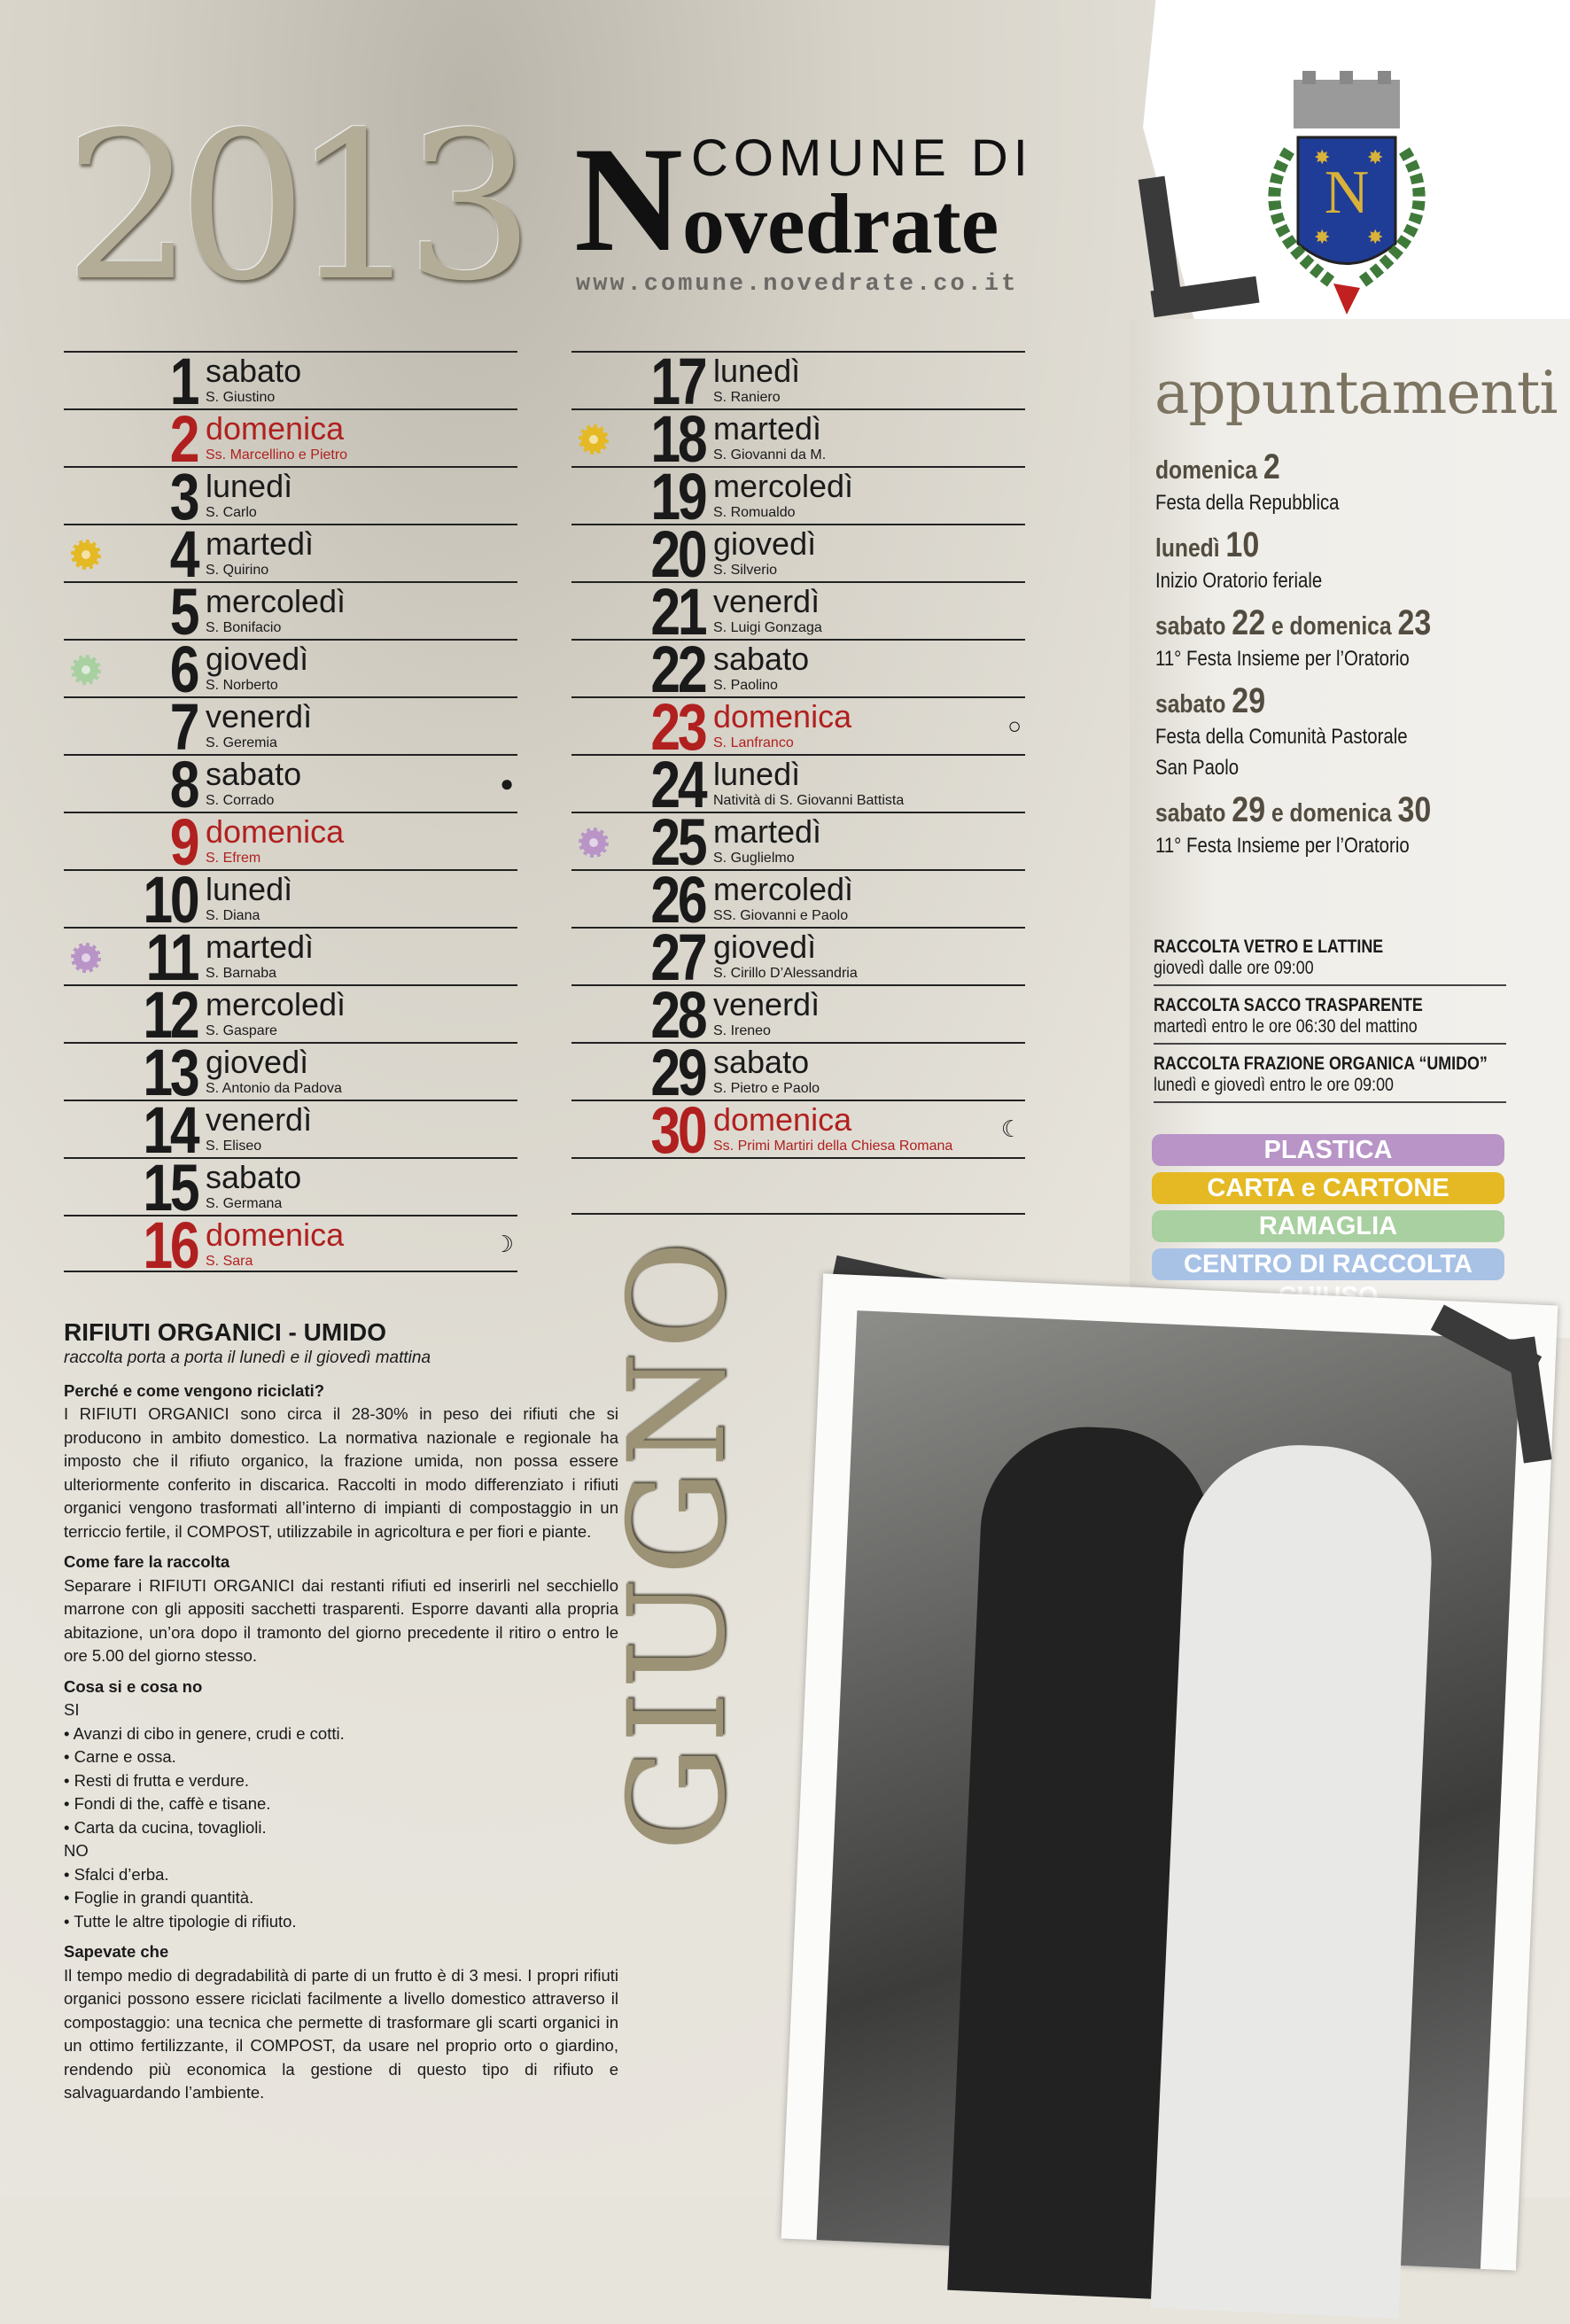  Describe the element at coordinates (125, 1756) in the screenshot. I see `si-item-text: Carne e ossa.` at that location.